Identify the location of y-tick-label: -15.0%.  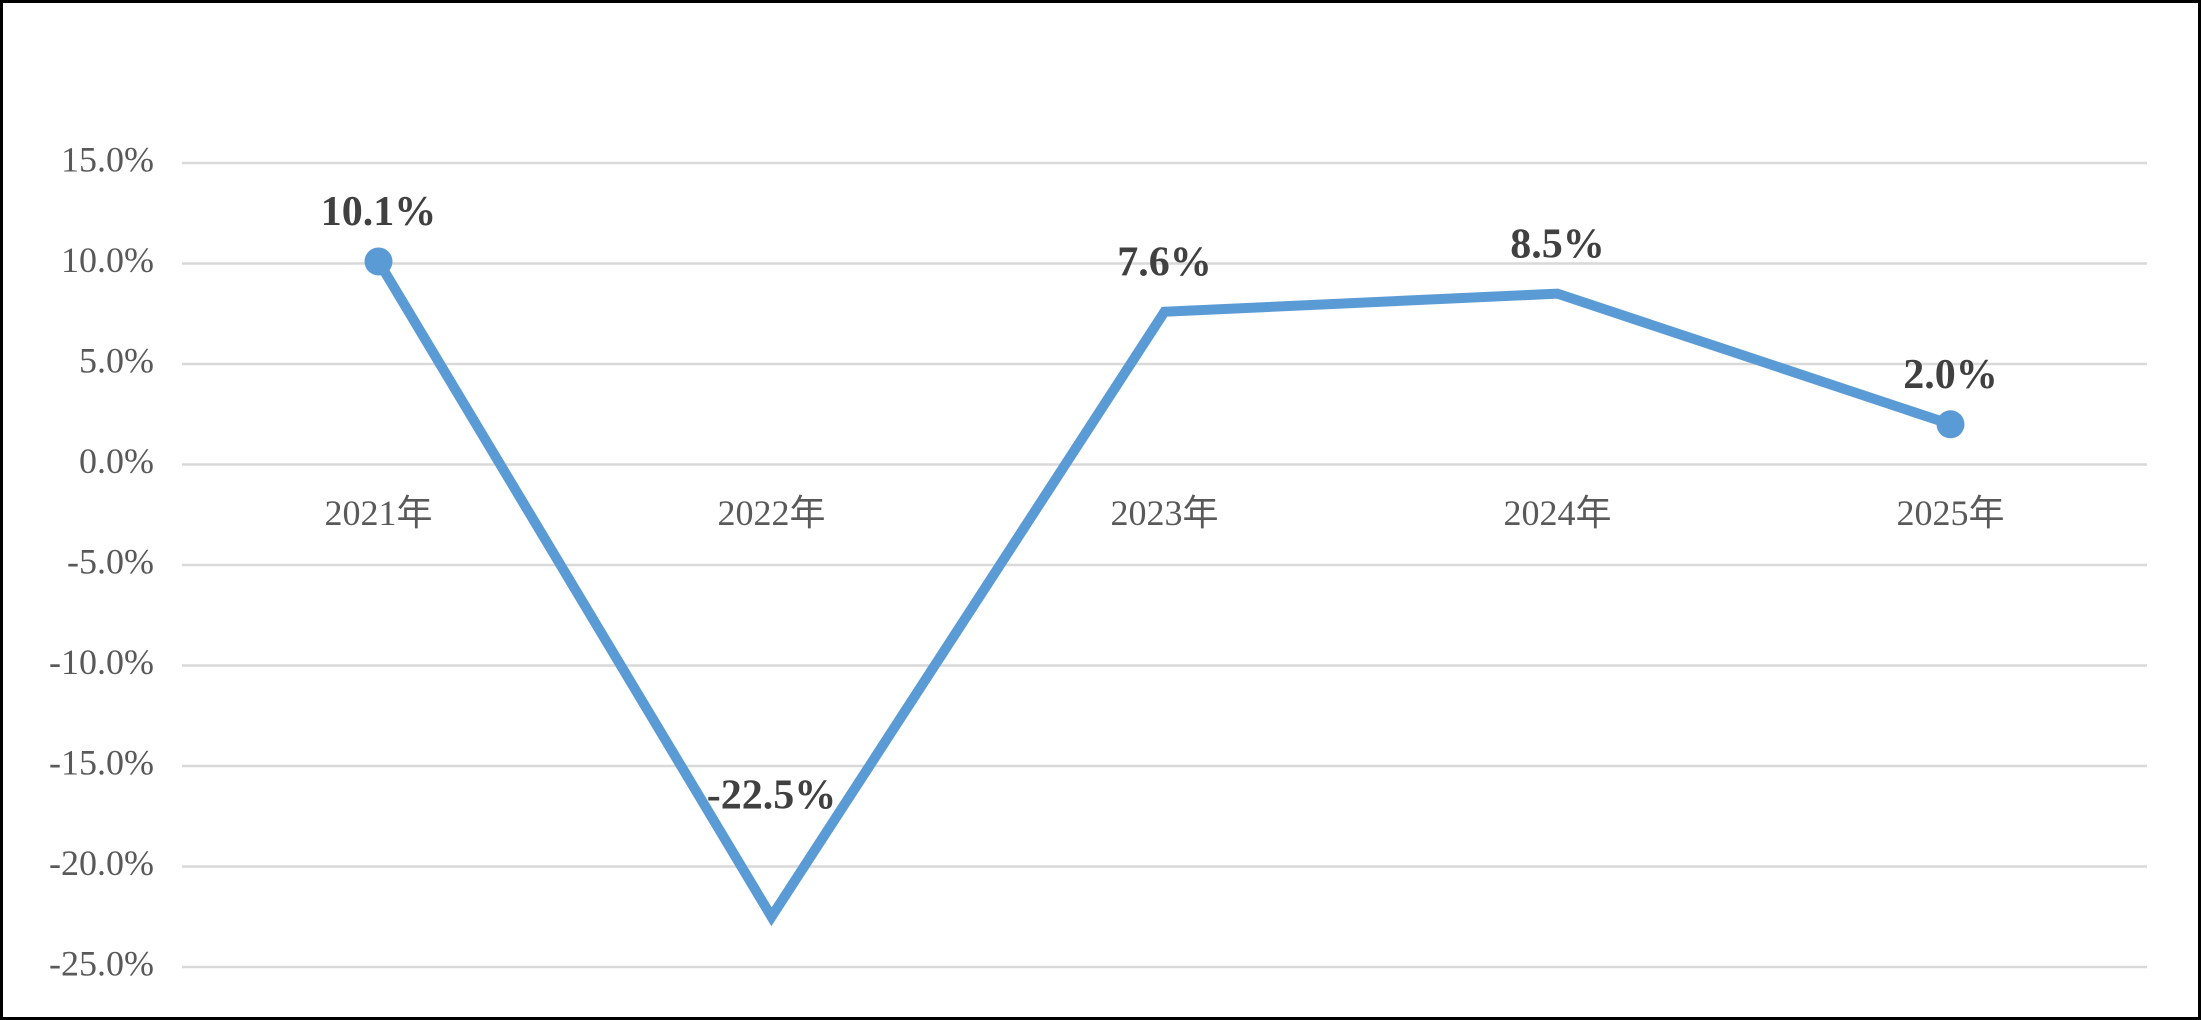
(101, 762).